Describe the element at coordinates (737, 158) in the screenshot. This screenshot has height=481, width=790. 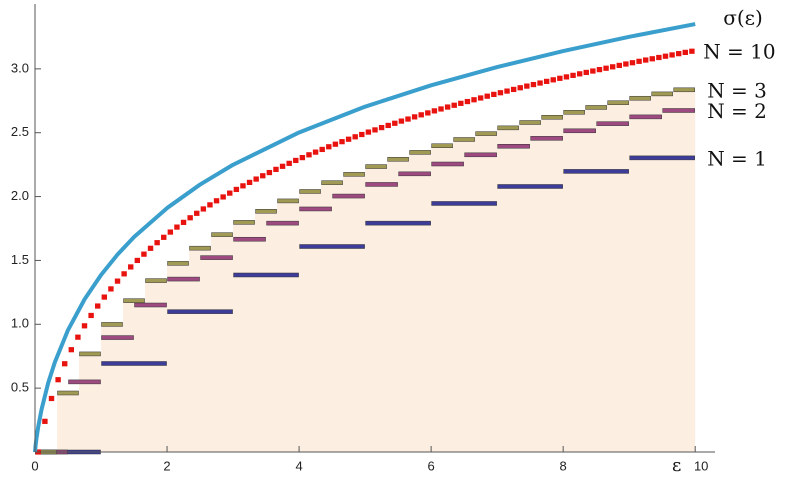
I see `series-label: N = 1` at that location.